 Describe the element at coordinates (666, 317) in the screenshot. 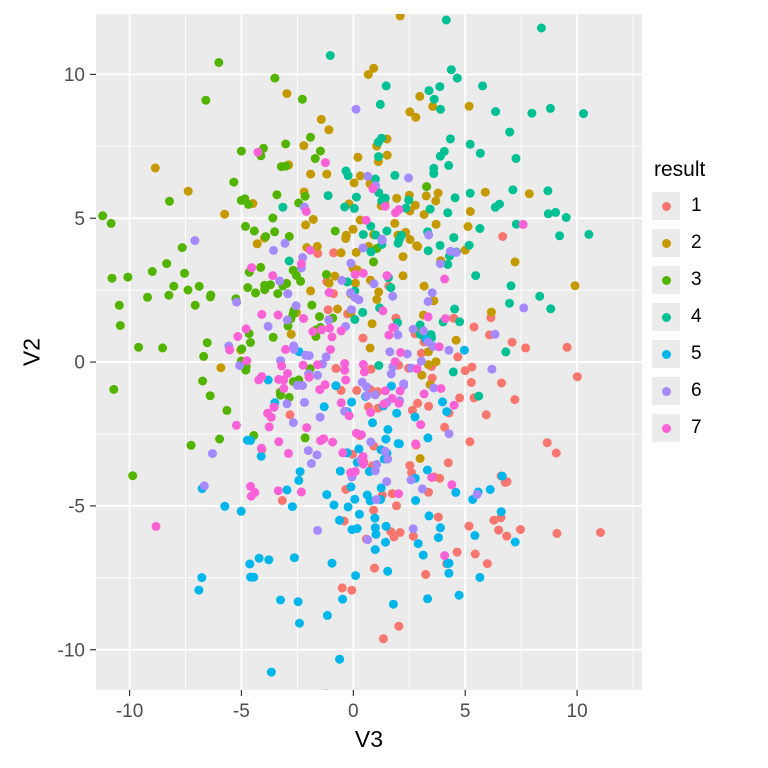

I see `legend-key` at that location.